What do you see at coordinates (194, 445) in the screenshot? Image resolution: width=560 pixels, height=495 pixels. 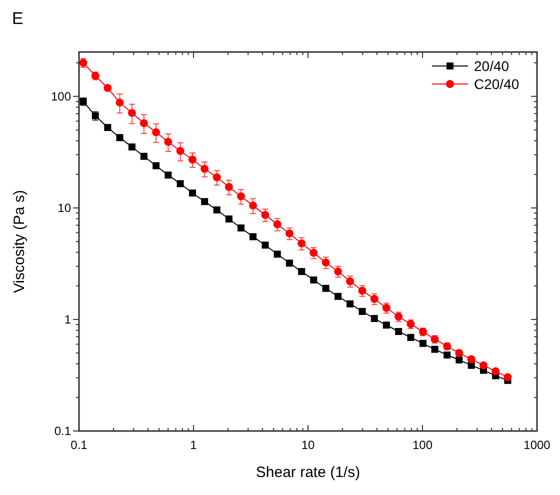 I see `x-tick-label: 1` at bounding box center [194, 445].